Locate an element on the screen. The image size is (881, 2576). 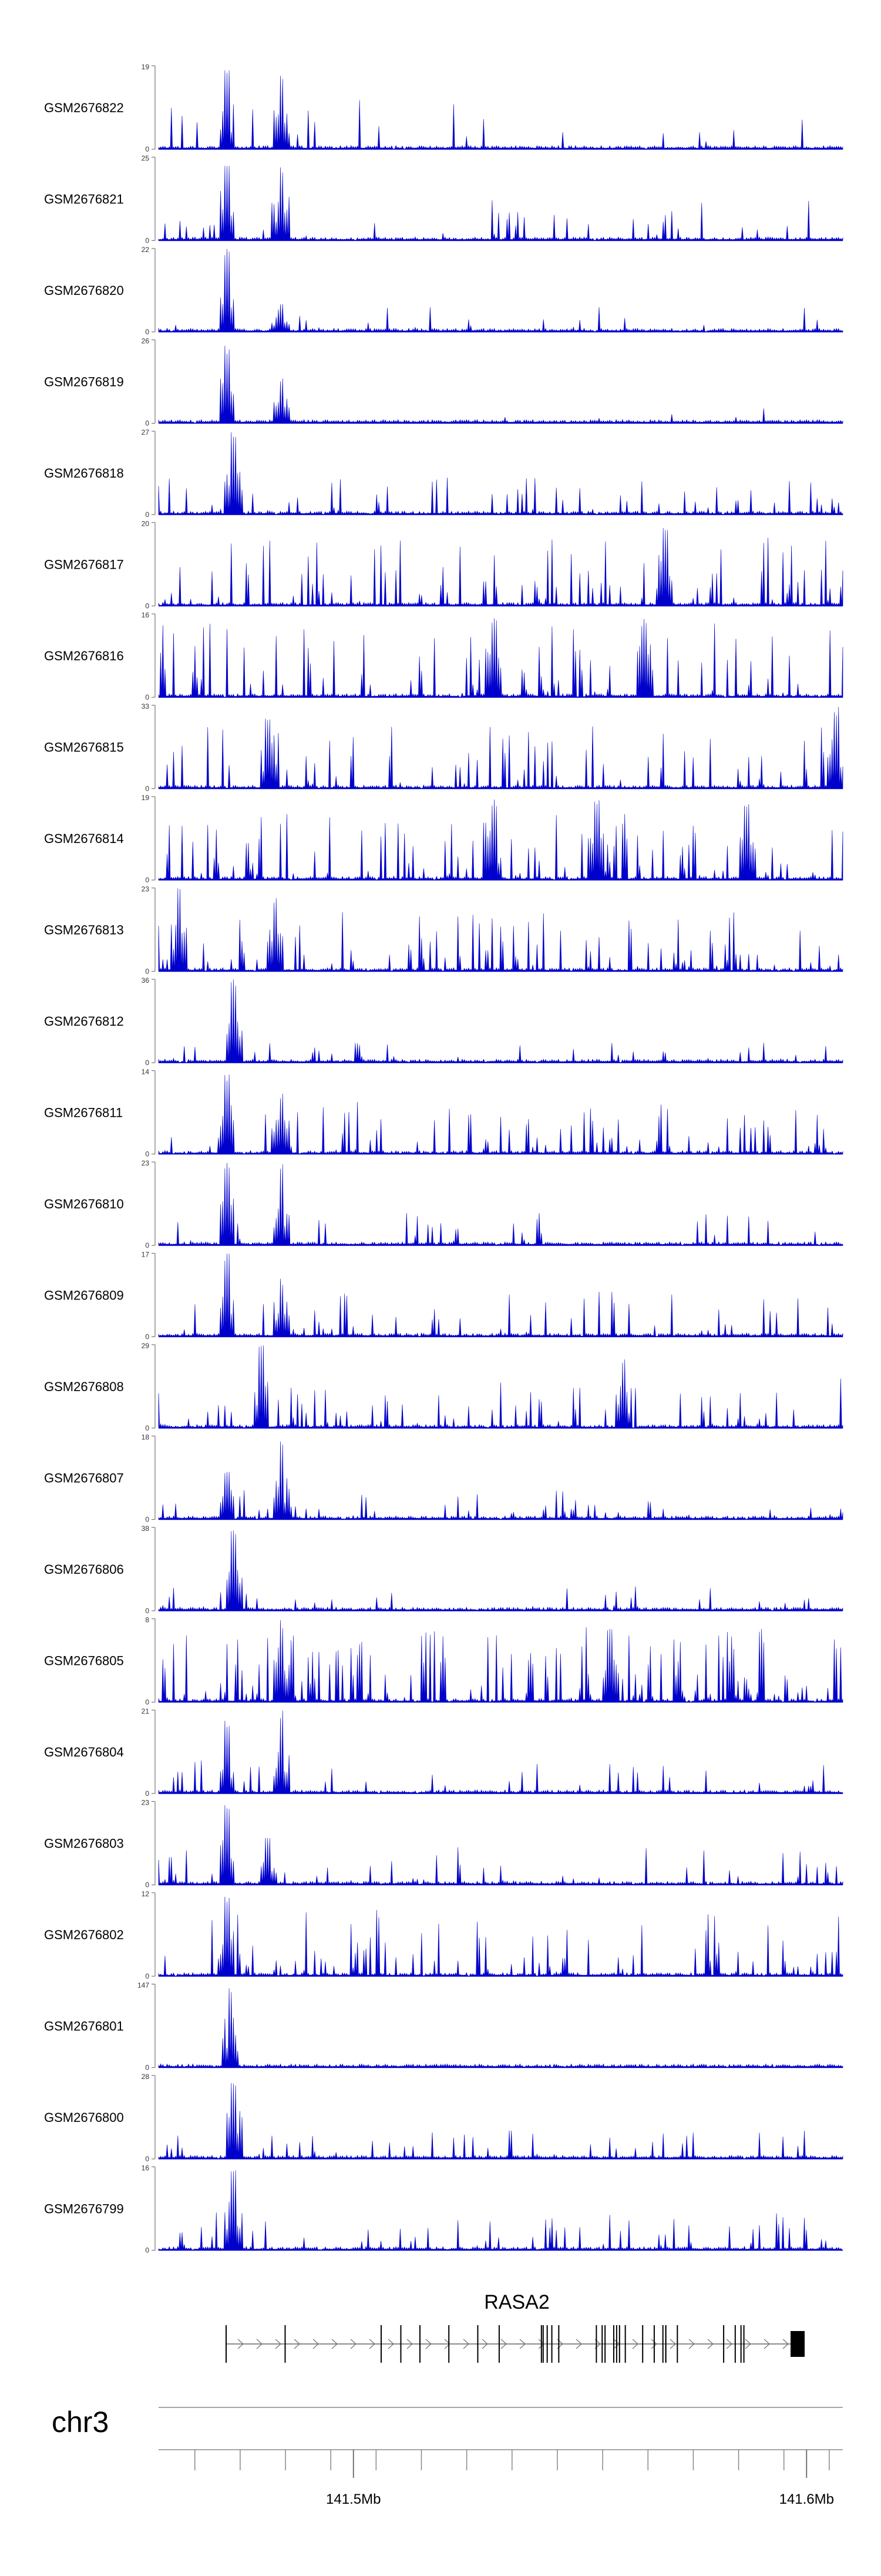
track-label: GSM2676811 is located at coordinates (83, 1113).